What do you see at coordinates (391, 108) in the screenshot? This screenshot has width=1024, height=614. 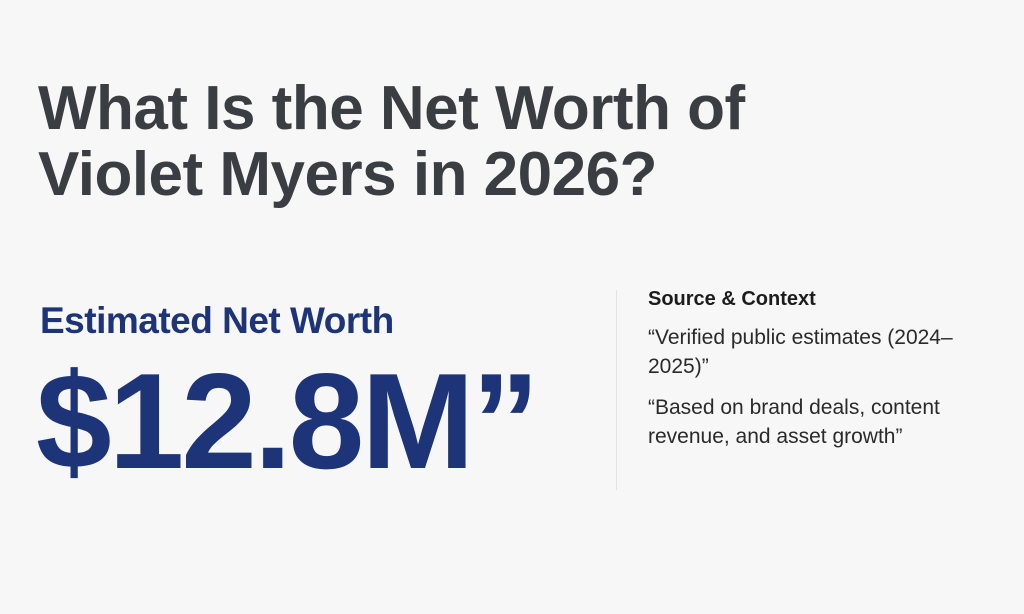 I see `title-line-1: What Is the Net Worth of` at bounding box center [391, 108].